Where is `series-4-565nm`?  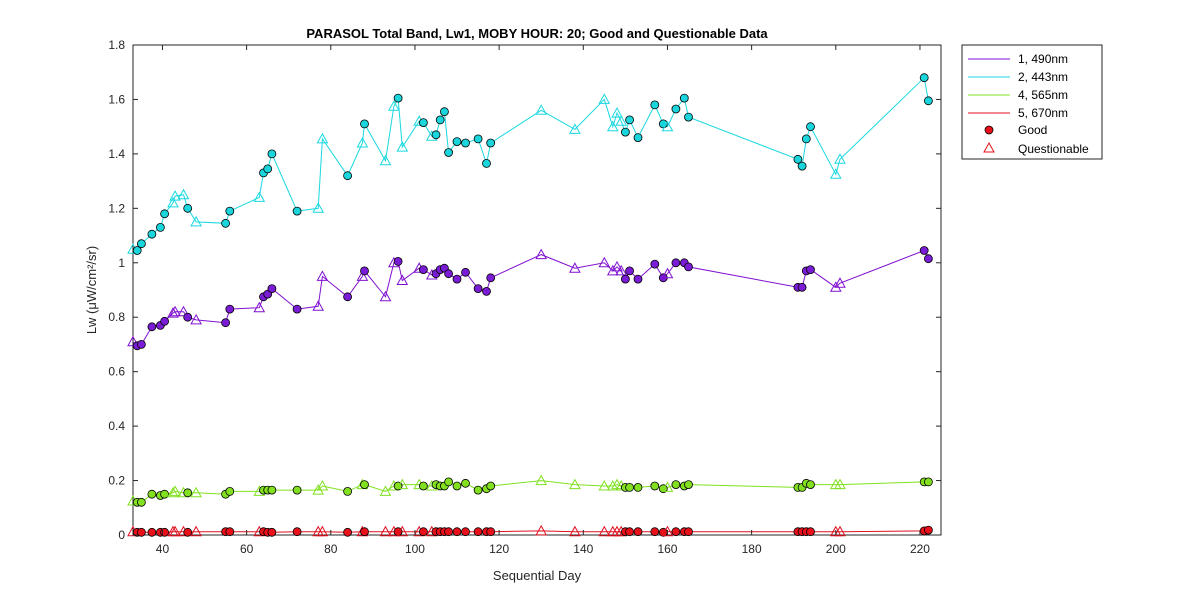 series-4-565nm is located at coordinates (530, 490).